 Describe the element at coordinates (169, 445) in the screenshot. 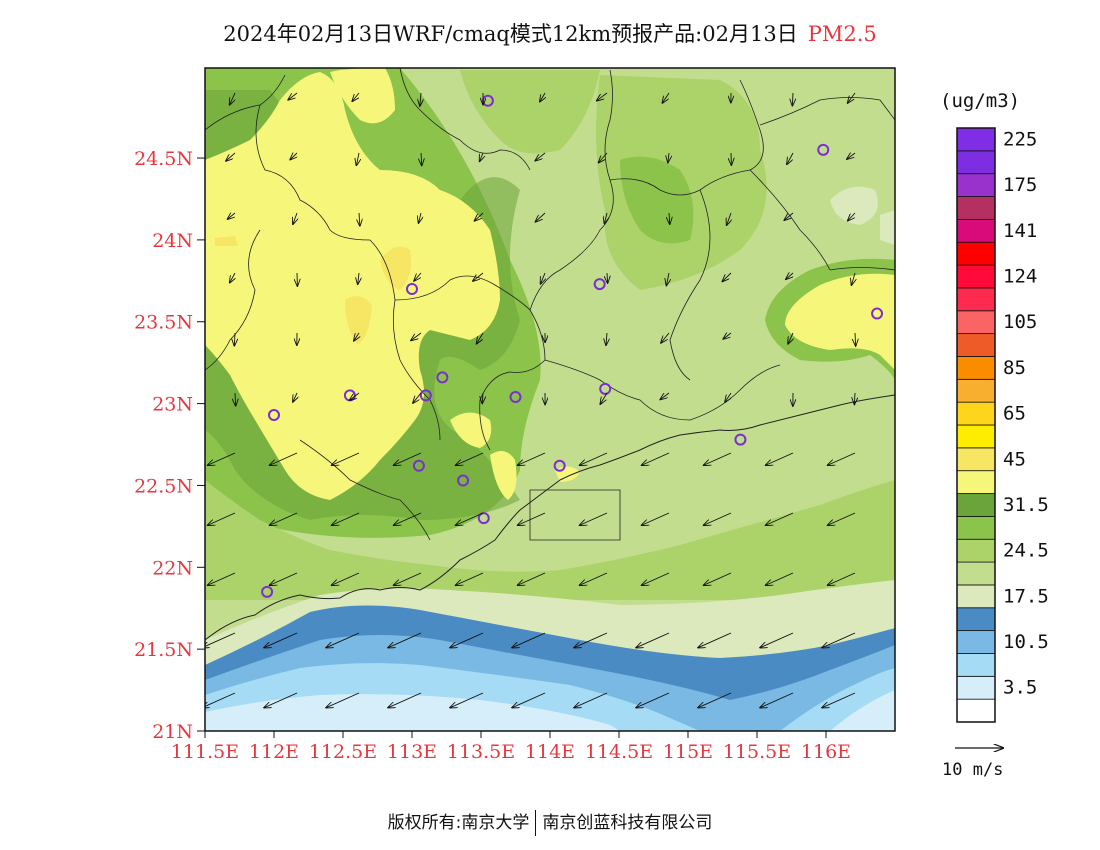

I see `latitude-axis: 24.5N 24N 23.5N 23N 22.5N 22N 21.5N 21N` at that location.